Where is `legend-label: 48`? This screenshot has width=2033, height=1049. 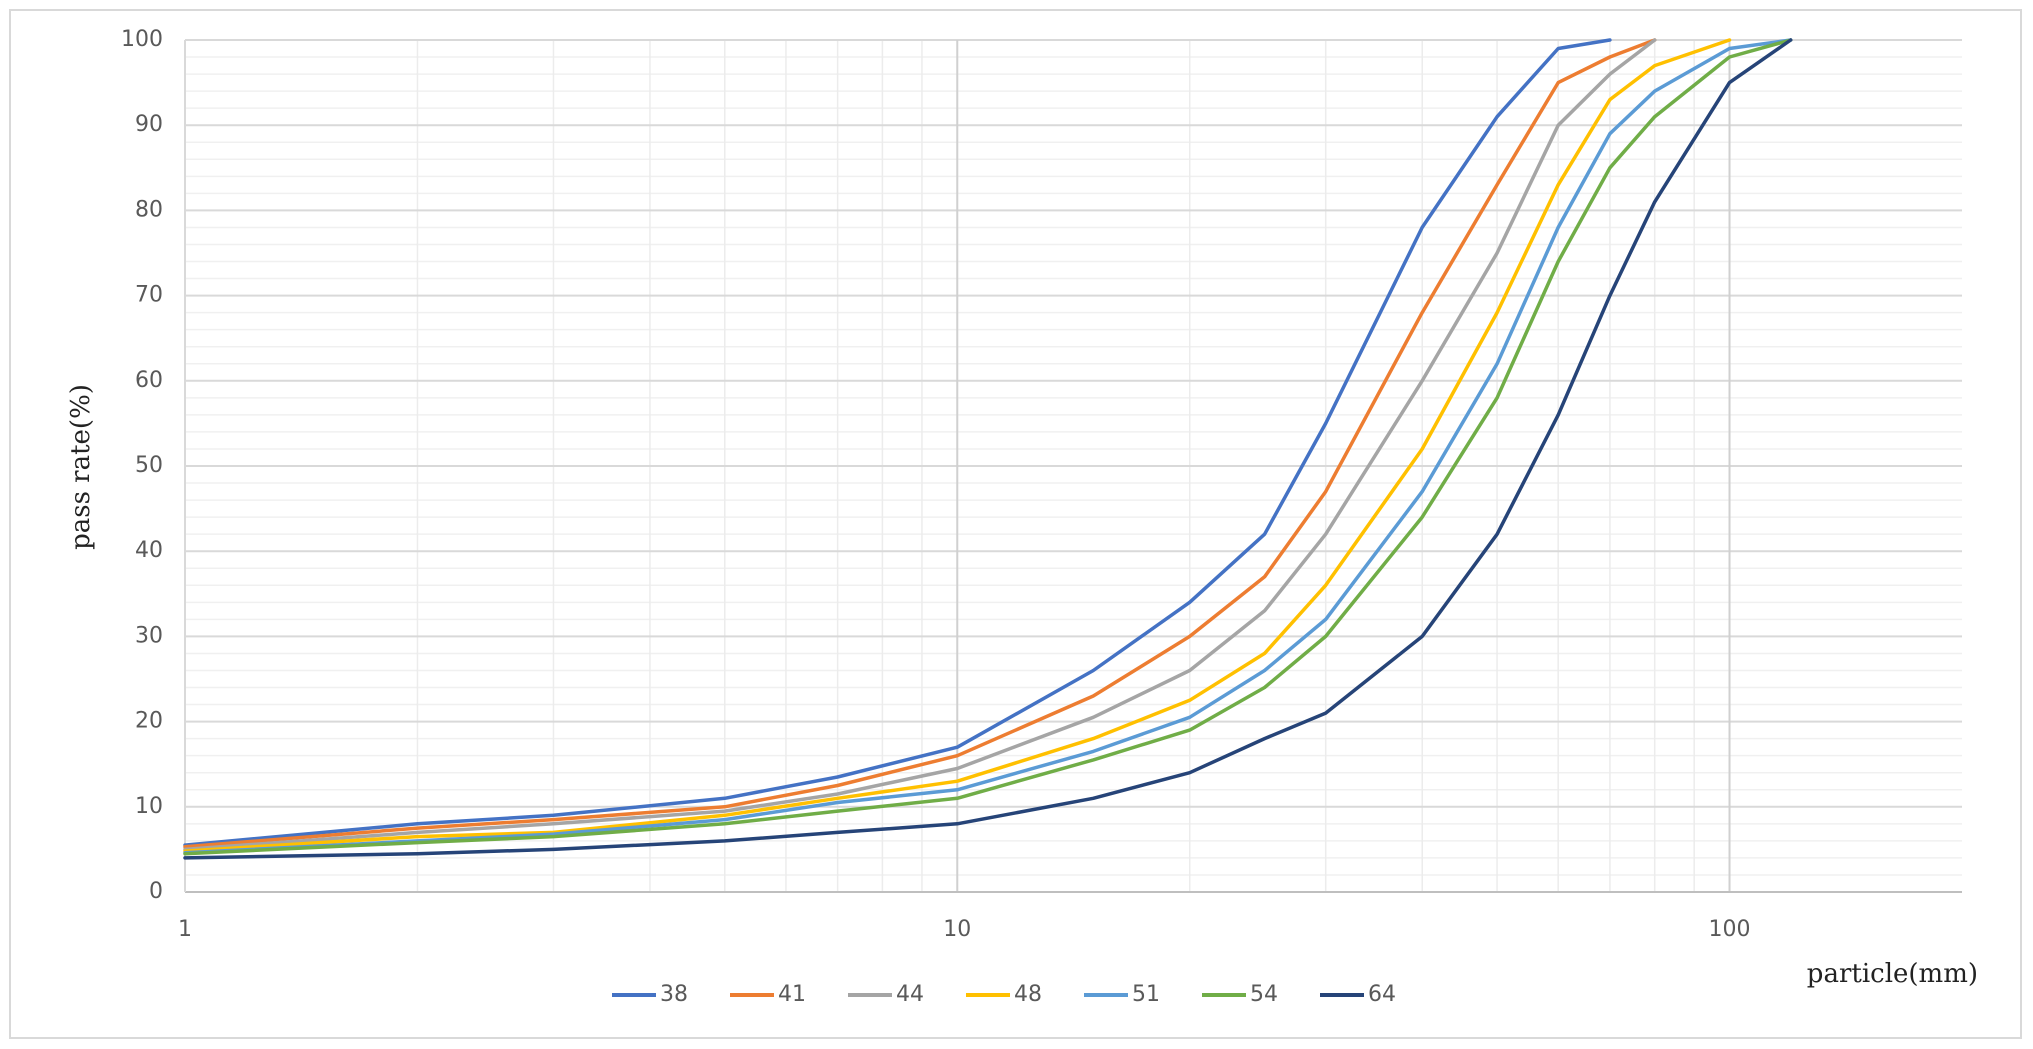 legend-label: 48 is located at coordinates (1028, 994).